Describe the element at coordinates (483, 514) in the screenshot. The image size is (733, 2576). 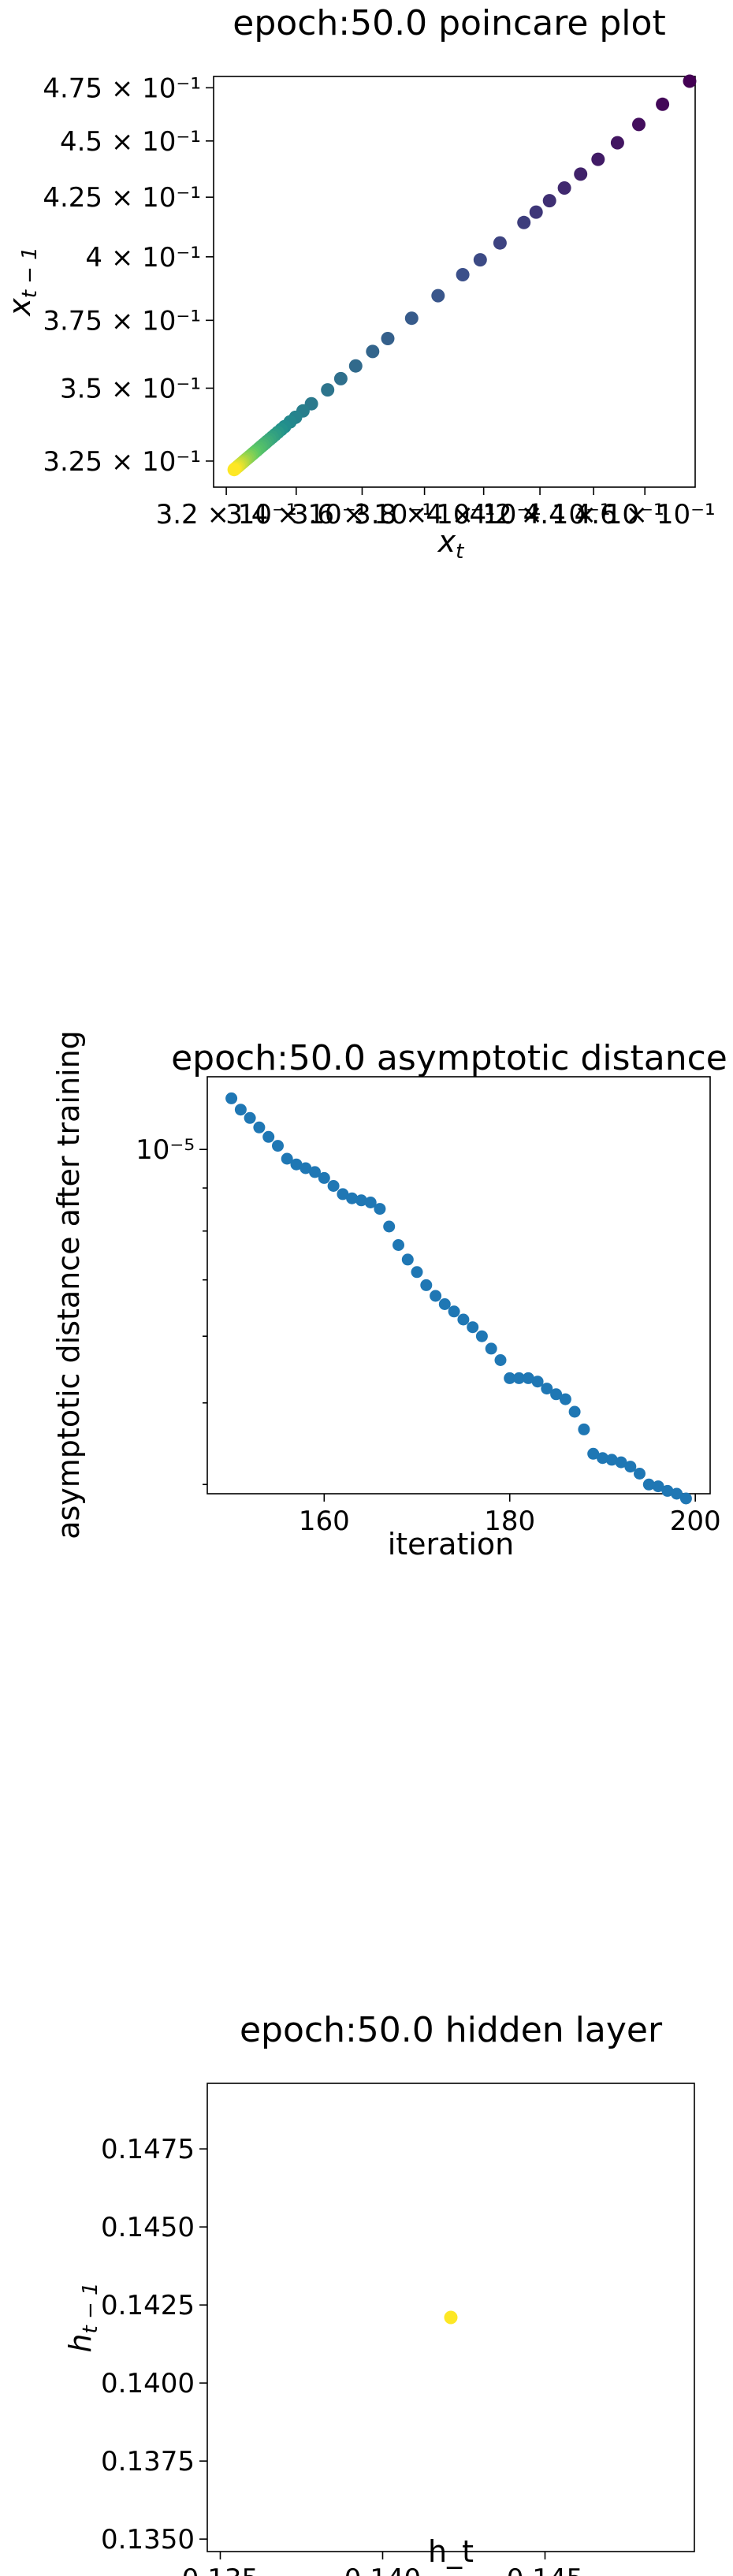
I see `x-tick-label: 4 × 10⁻¹` at that location.